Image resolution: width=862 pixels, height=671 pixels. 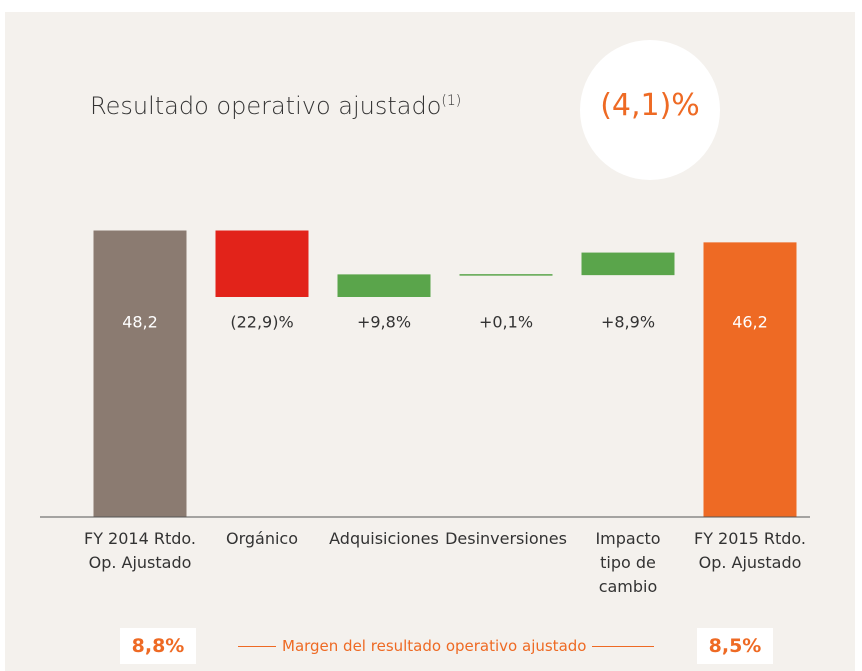 I want to click on highlight-circle, so click(x=650, y=110).